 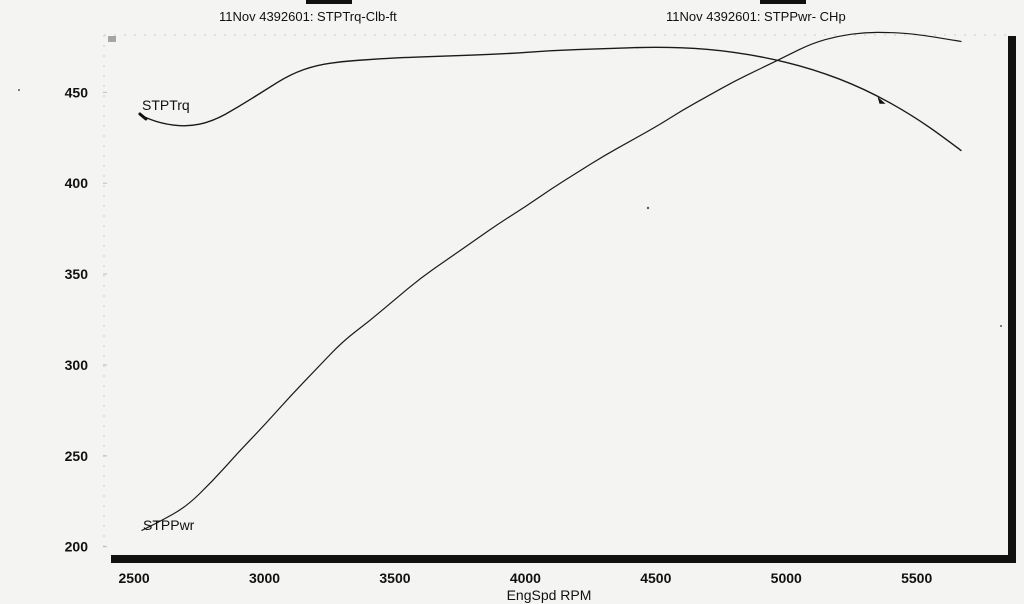 What do you see at coordinates (786, 578) in the screenshot?
I see `x-tick-label: 5000` at bounding box center [786, 578].